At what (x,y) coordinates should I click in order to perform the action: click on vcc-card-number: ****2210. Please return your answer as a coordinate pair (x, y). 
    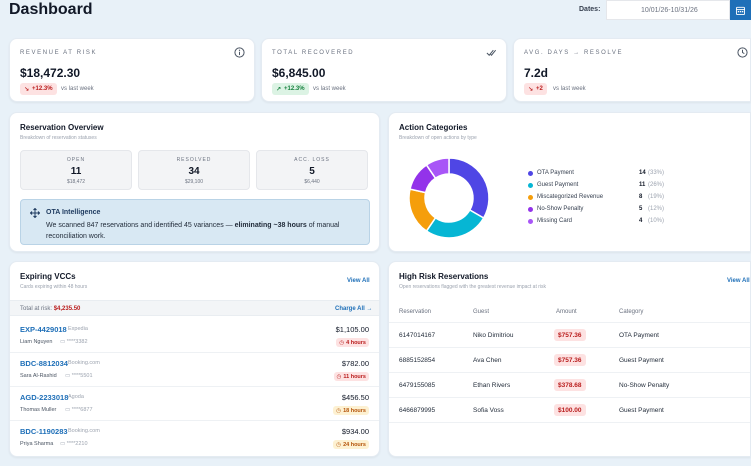
    Looking at the image, I should click on (77, 444).